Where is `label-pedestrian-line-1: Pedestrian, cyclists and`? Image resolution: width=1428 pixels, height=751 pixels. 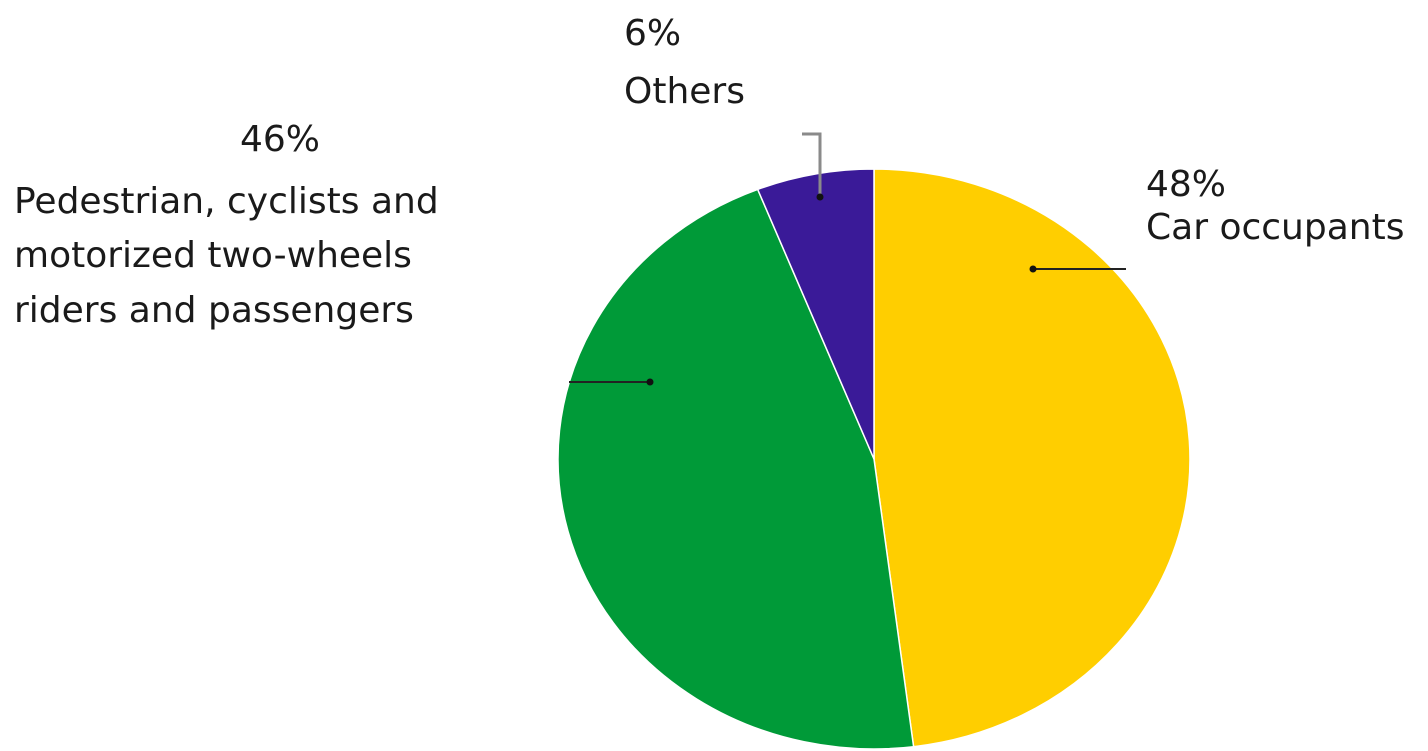 label-pedestrian-line-1: Pedestrian, cyclists and is located at coordinates (226, 201).